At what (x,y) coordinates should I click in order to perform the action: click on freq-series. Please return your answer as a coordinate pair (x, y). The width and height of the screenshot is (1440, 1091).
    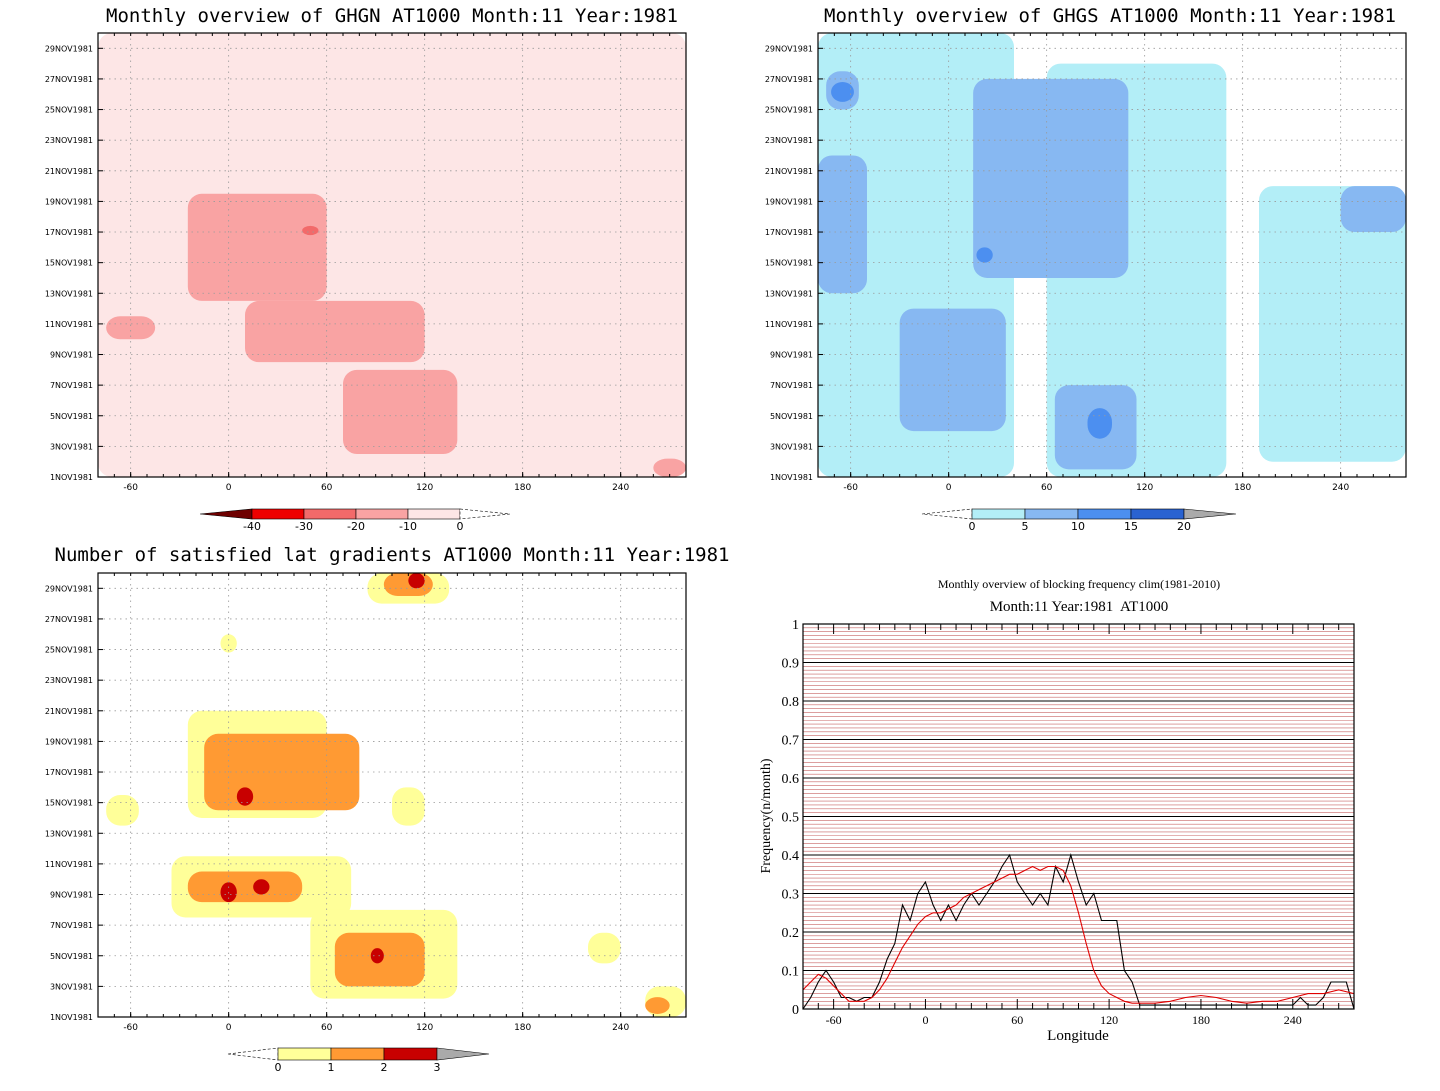
    Looking at the image, I should click on (1078, 931).